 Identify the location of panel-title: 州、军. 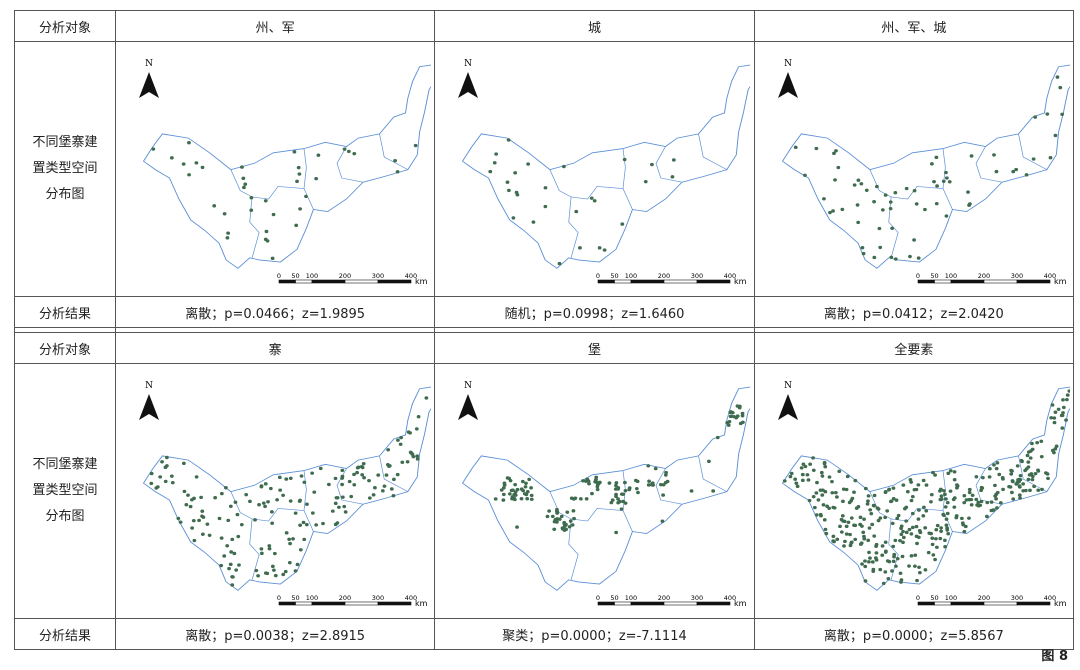
(275, 26).